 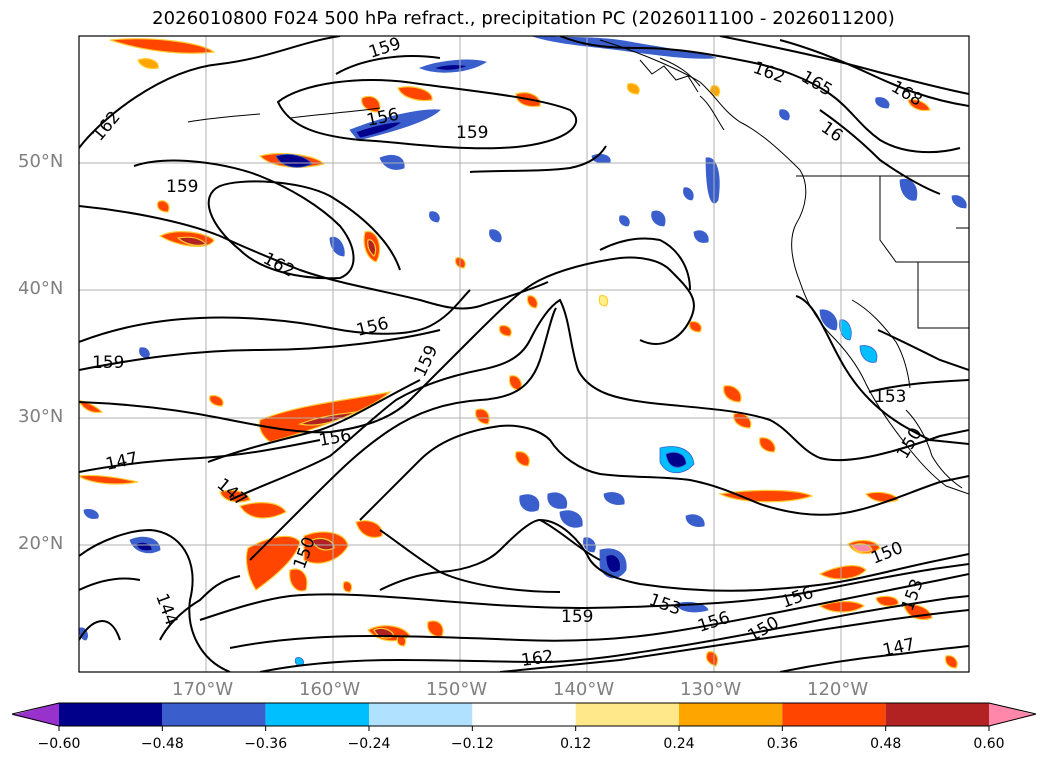 I want to click on lon-label-120w: 120°W, so click(x=838, y=689).